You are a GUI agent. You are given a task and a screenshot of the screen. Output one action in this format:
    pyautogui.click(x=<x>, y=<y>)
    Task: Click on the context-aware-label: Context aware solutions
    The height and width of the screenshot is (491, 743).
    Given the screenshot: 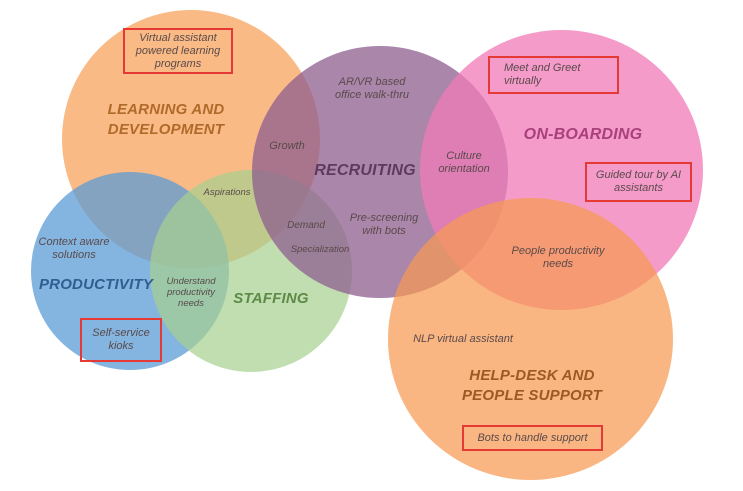 What is the action you would take?
    pyautogui.click(x=74, y=248)
    